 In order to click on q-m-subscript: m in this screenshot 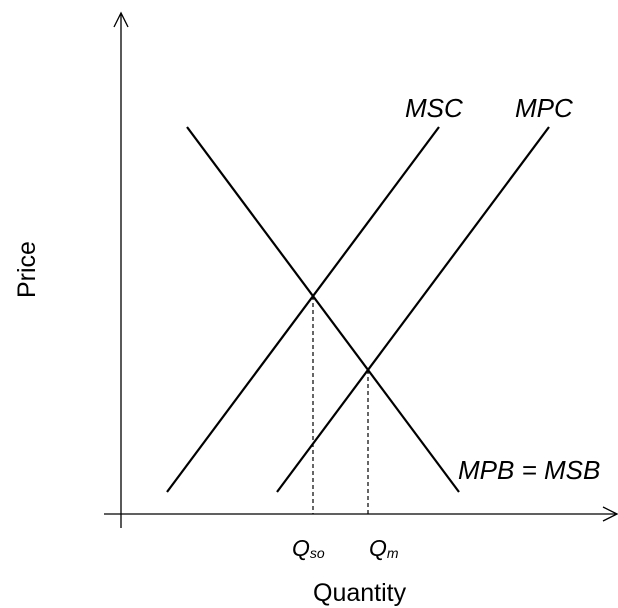, I will do `click(393, 553)`.